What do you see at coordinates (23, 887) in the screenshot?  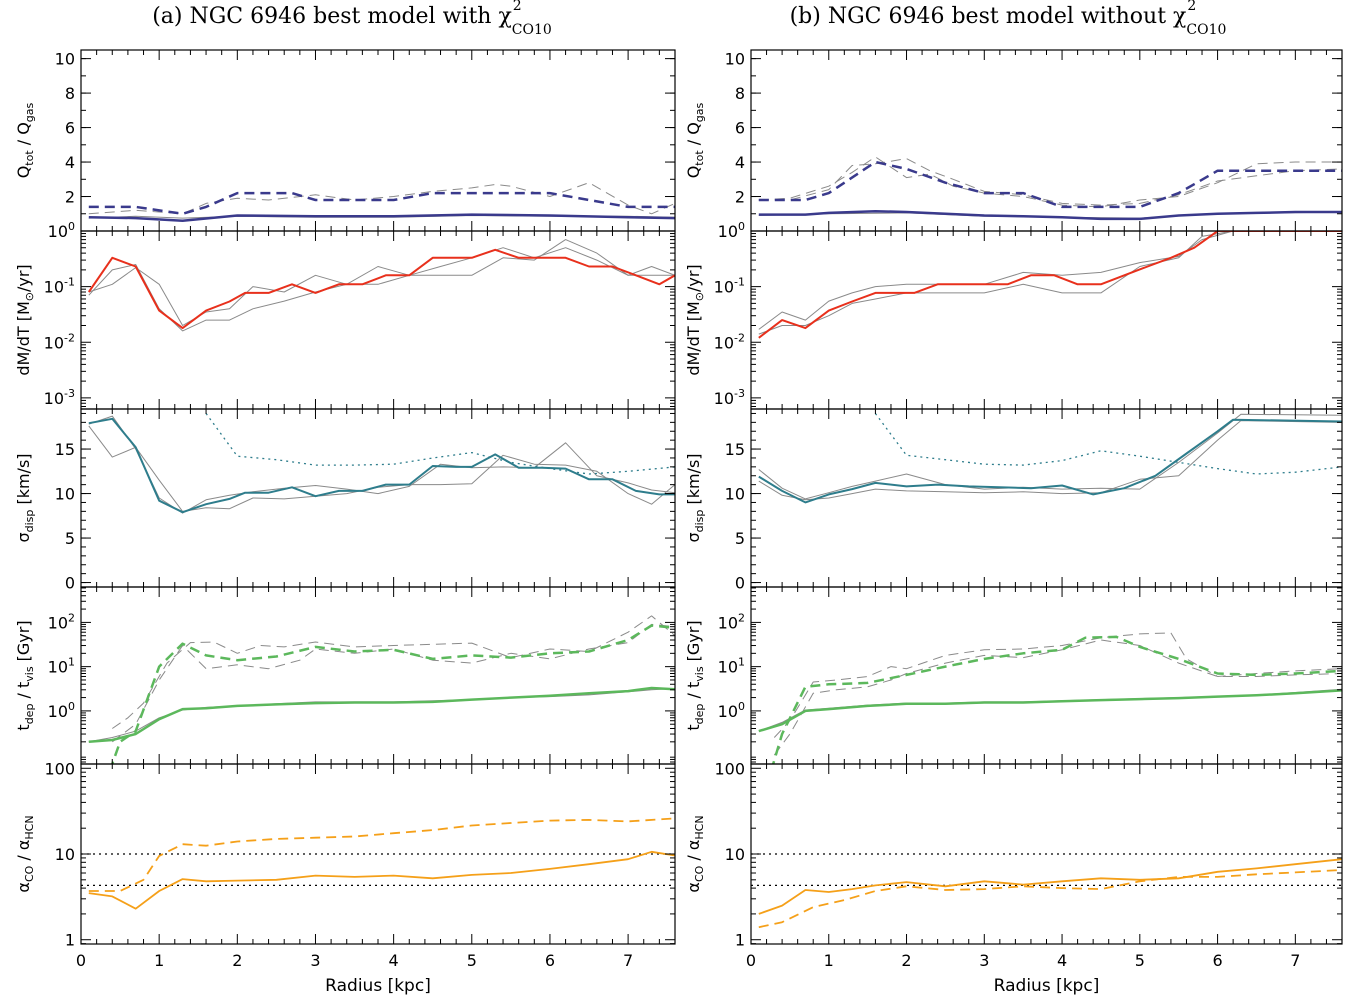 I see `y-label-part: α` at bounding box center [23, 887].